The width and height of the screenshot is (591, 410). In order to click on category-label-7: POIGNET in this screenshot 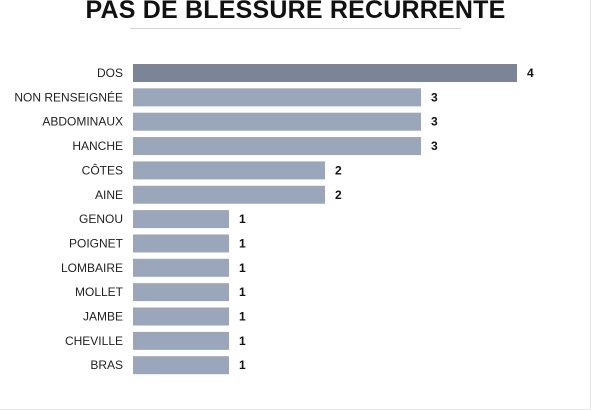, I will do `click(96, 243)`.